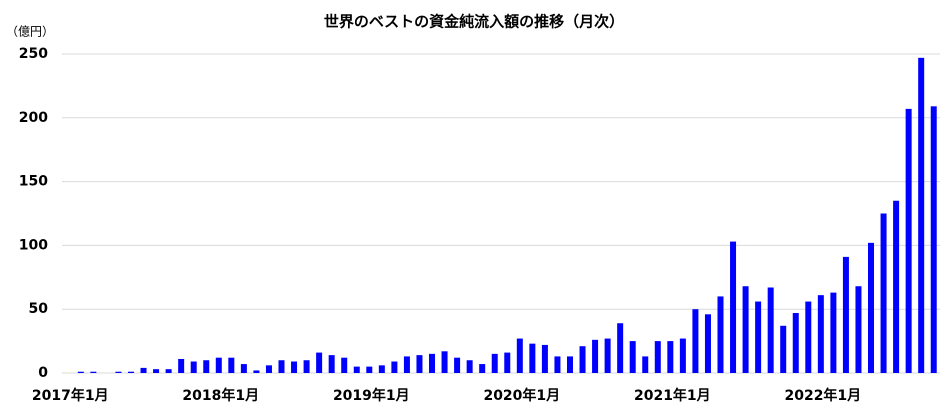 This screenshot has width=948, height=415. Describe the element at coordinates (33, 54) in the screenshot. I see `y-tick-label: 250` at that location.